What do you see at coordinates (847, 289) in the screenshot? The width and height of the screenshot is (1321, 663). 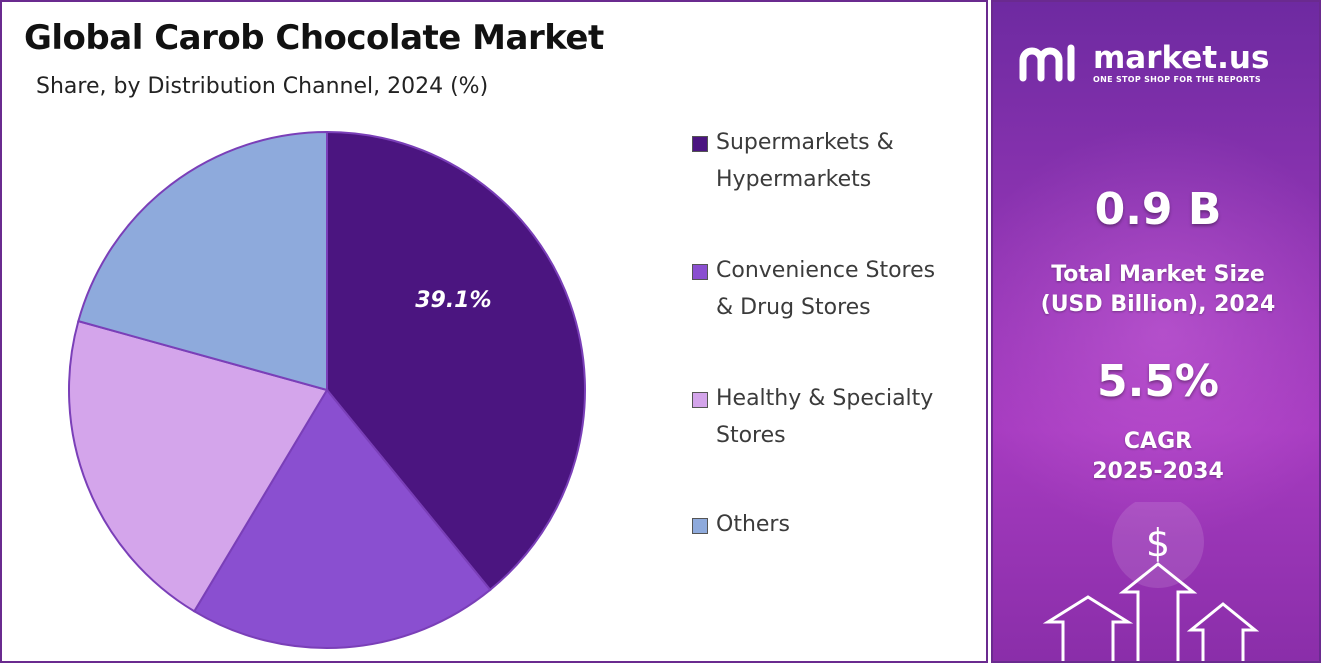 I see `legend-label-2: Convenience Stores & Drug Stores` at bounding box center [847, 289].